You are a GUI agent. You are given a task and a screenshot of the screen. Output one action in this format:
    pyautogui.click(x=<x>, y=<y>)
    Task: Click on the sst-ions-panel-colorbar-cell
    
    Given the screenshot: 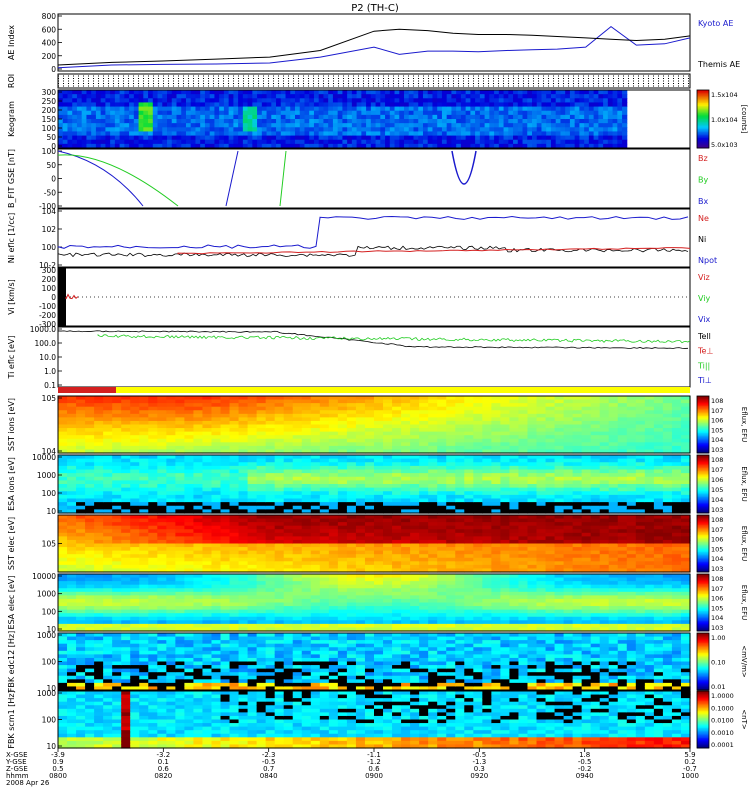 What is the action you would take?
    pyautogui.click(x=703, y=429)
    